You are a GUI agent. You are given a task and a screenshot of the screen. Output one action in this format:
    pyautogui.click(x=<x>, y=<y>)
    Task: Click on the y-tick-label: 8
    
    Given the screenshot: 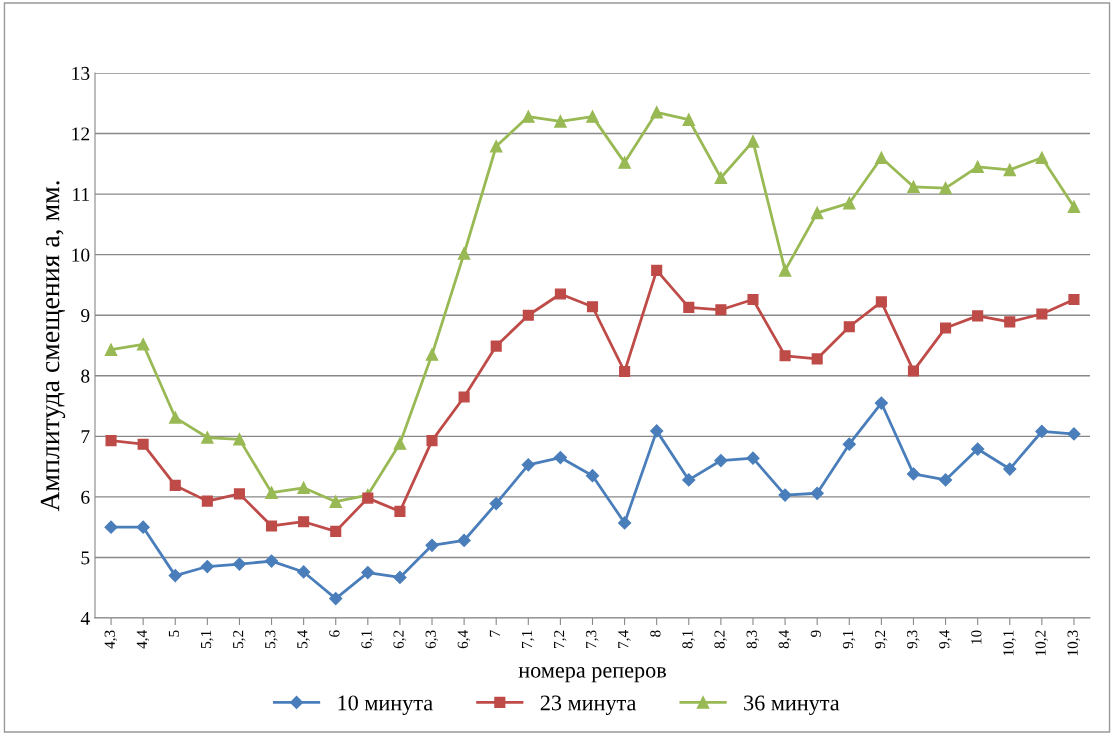 What is the action you would take?
    pyautogui.click(x=85, y=376)
    